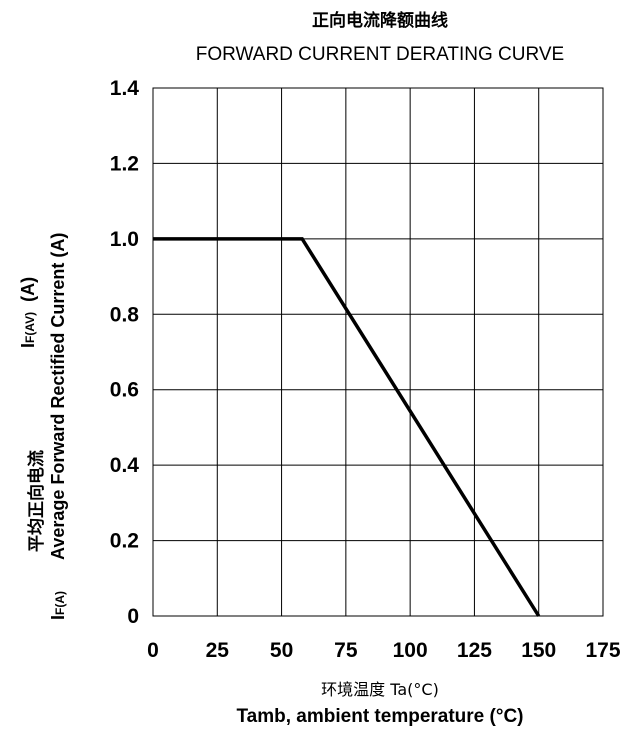  I want to click on y-tick-label: 1.4, so click(125, 88).